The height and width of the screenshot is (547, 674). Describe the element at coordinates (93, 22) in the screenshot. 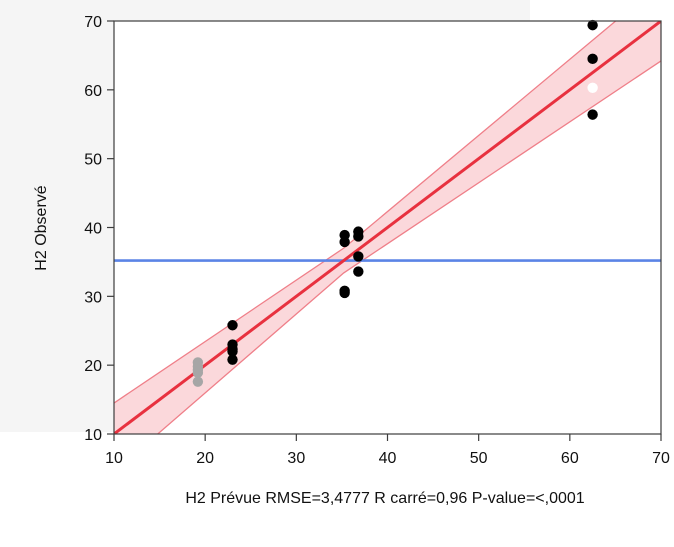

I see `y-tick-label: 70` at that location.